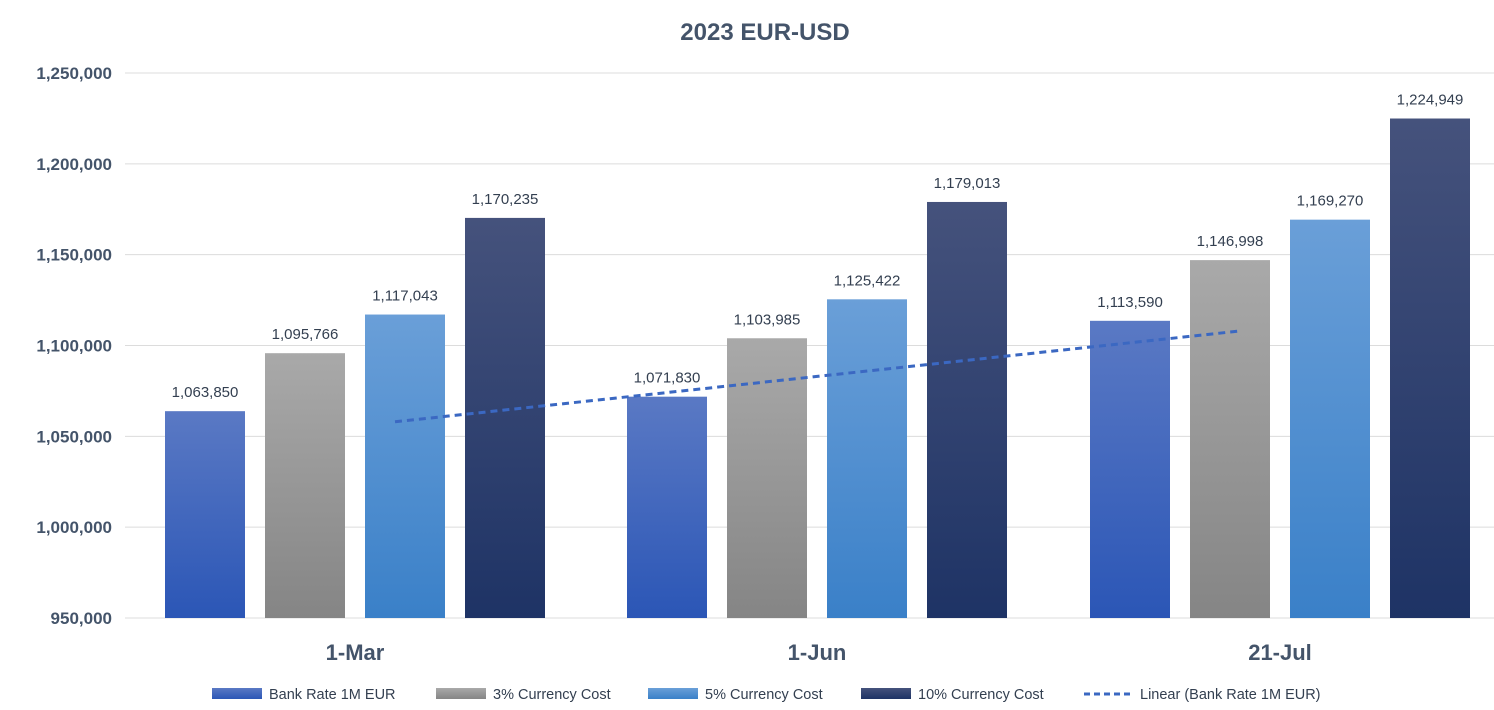 The width and height of the screenshot is (1494, 710). I want to click on bar-5-currency-cost-21-jul, so click(1330, 419).